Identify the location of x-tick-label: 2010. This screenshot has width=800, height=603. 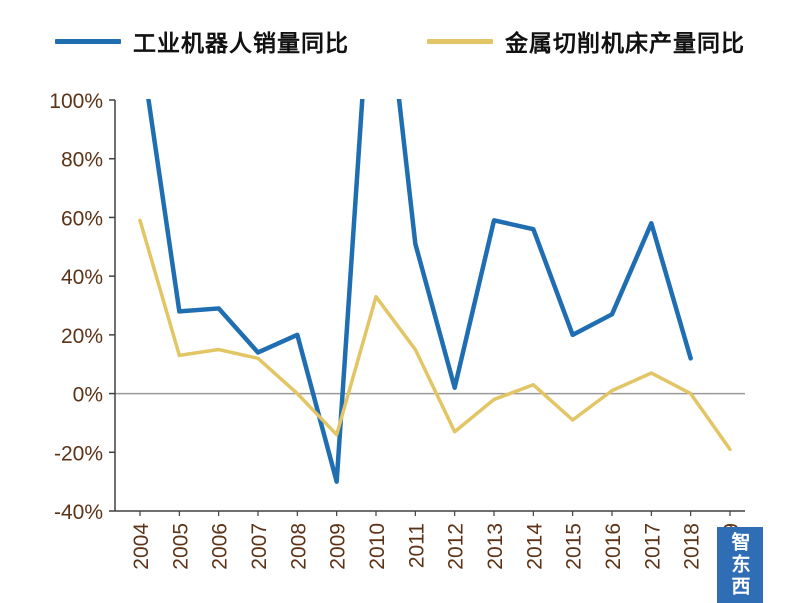
(377, 546).